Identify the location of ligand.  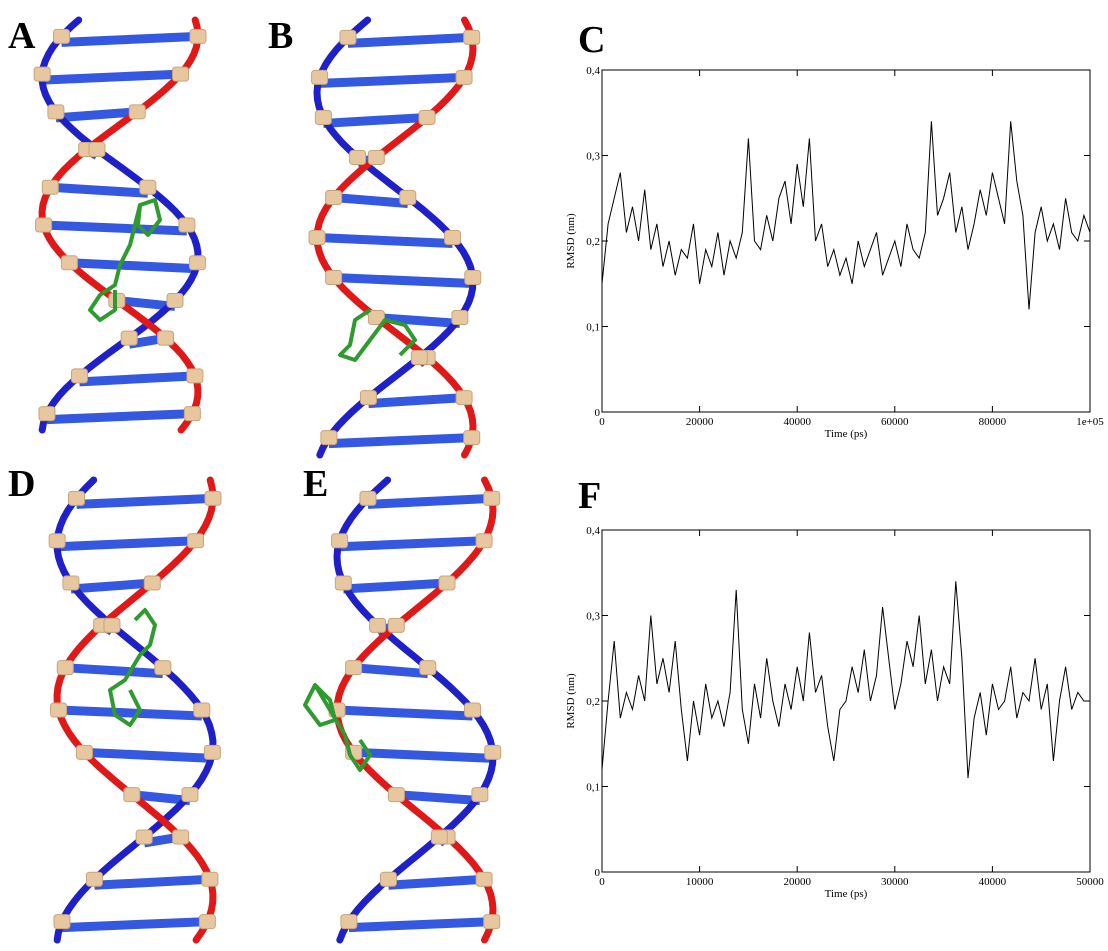
(125, 260).